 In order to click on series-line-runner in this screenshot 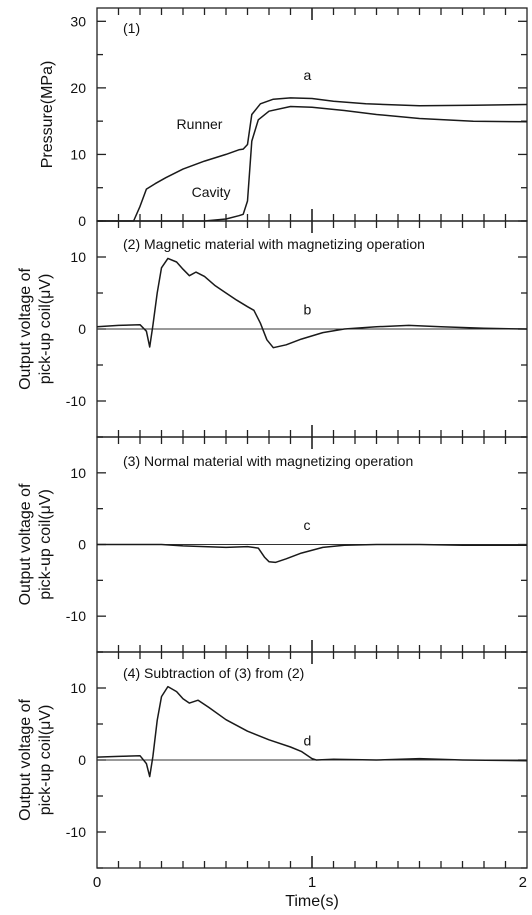, I will do `click(312, 159)`.